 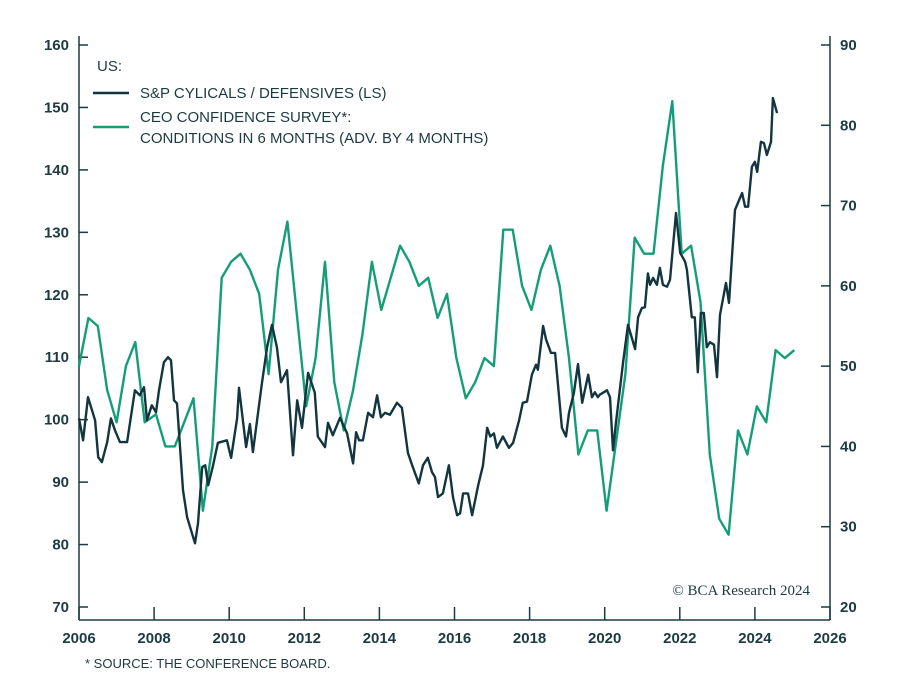 What do you see at coordinates (109, 66) in the screenshot?
I see `legend-title: US:` at bounding box center [109, 66].